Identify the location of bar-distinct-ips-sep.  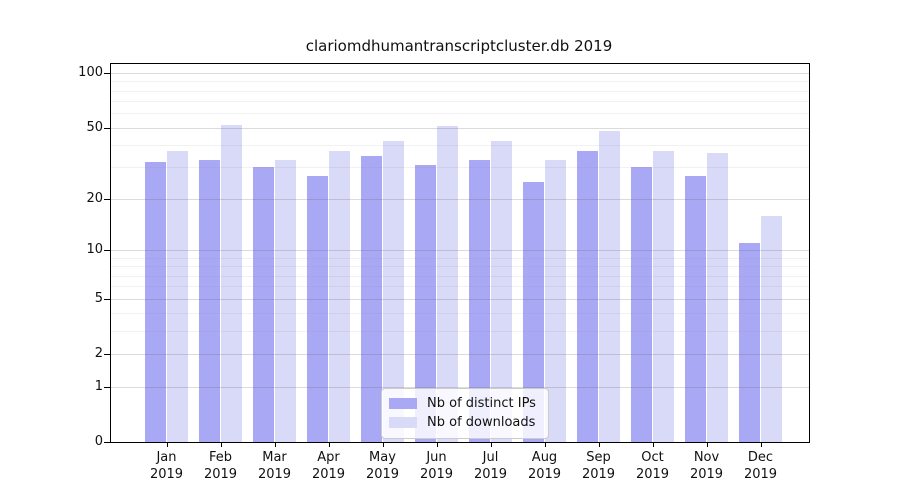
(587, 296).